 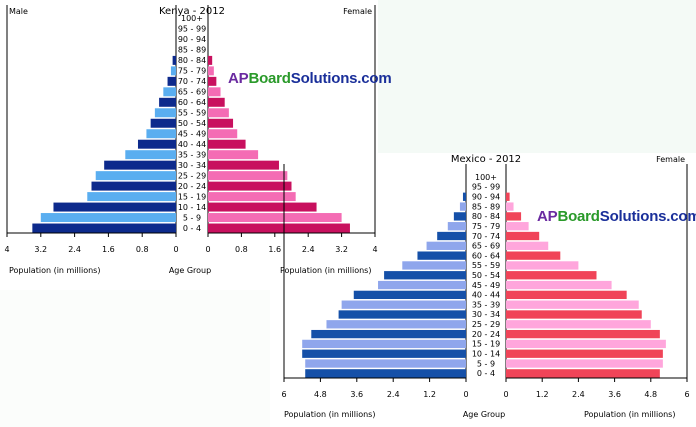 I want to click on female-label: Female, so click(x=357, y=11).